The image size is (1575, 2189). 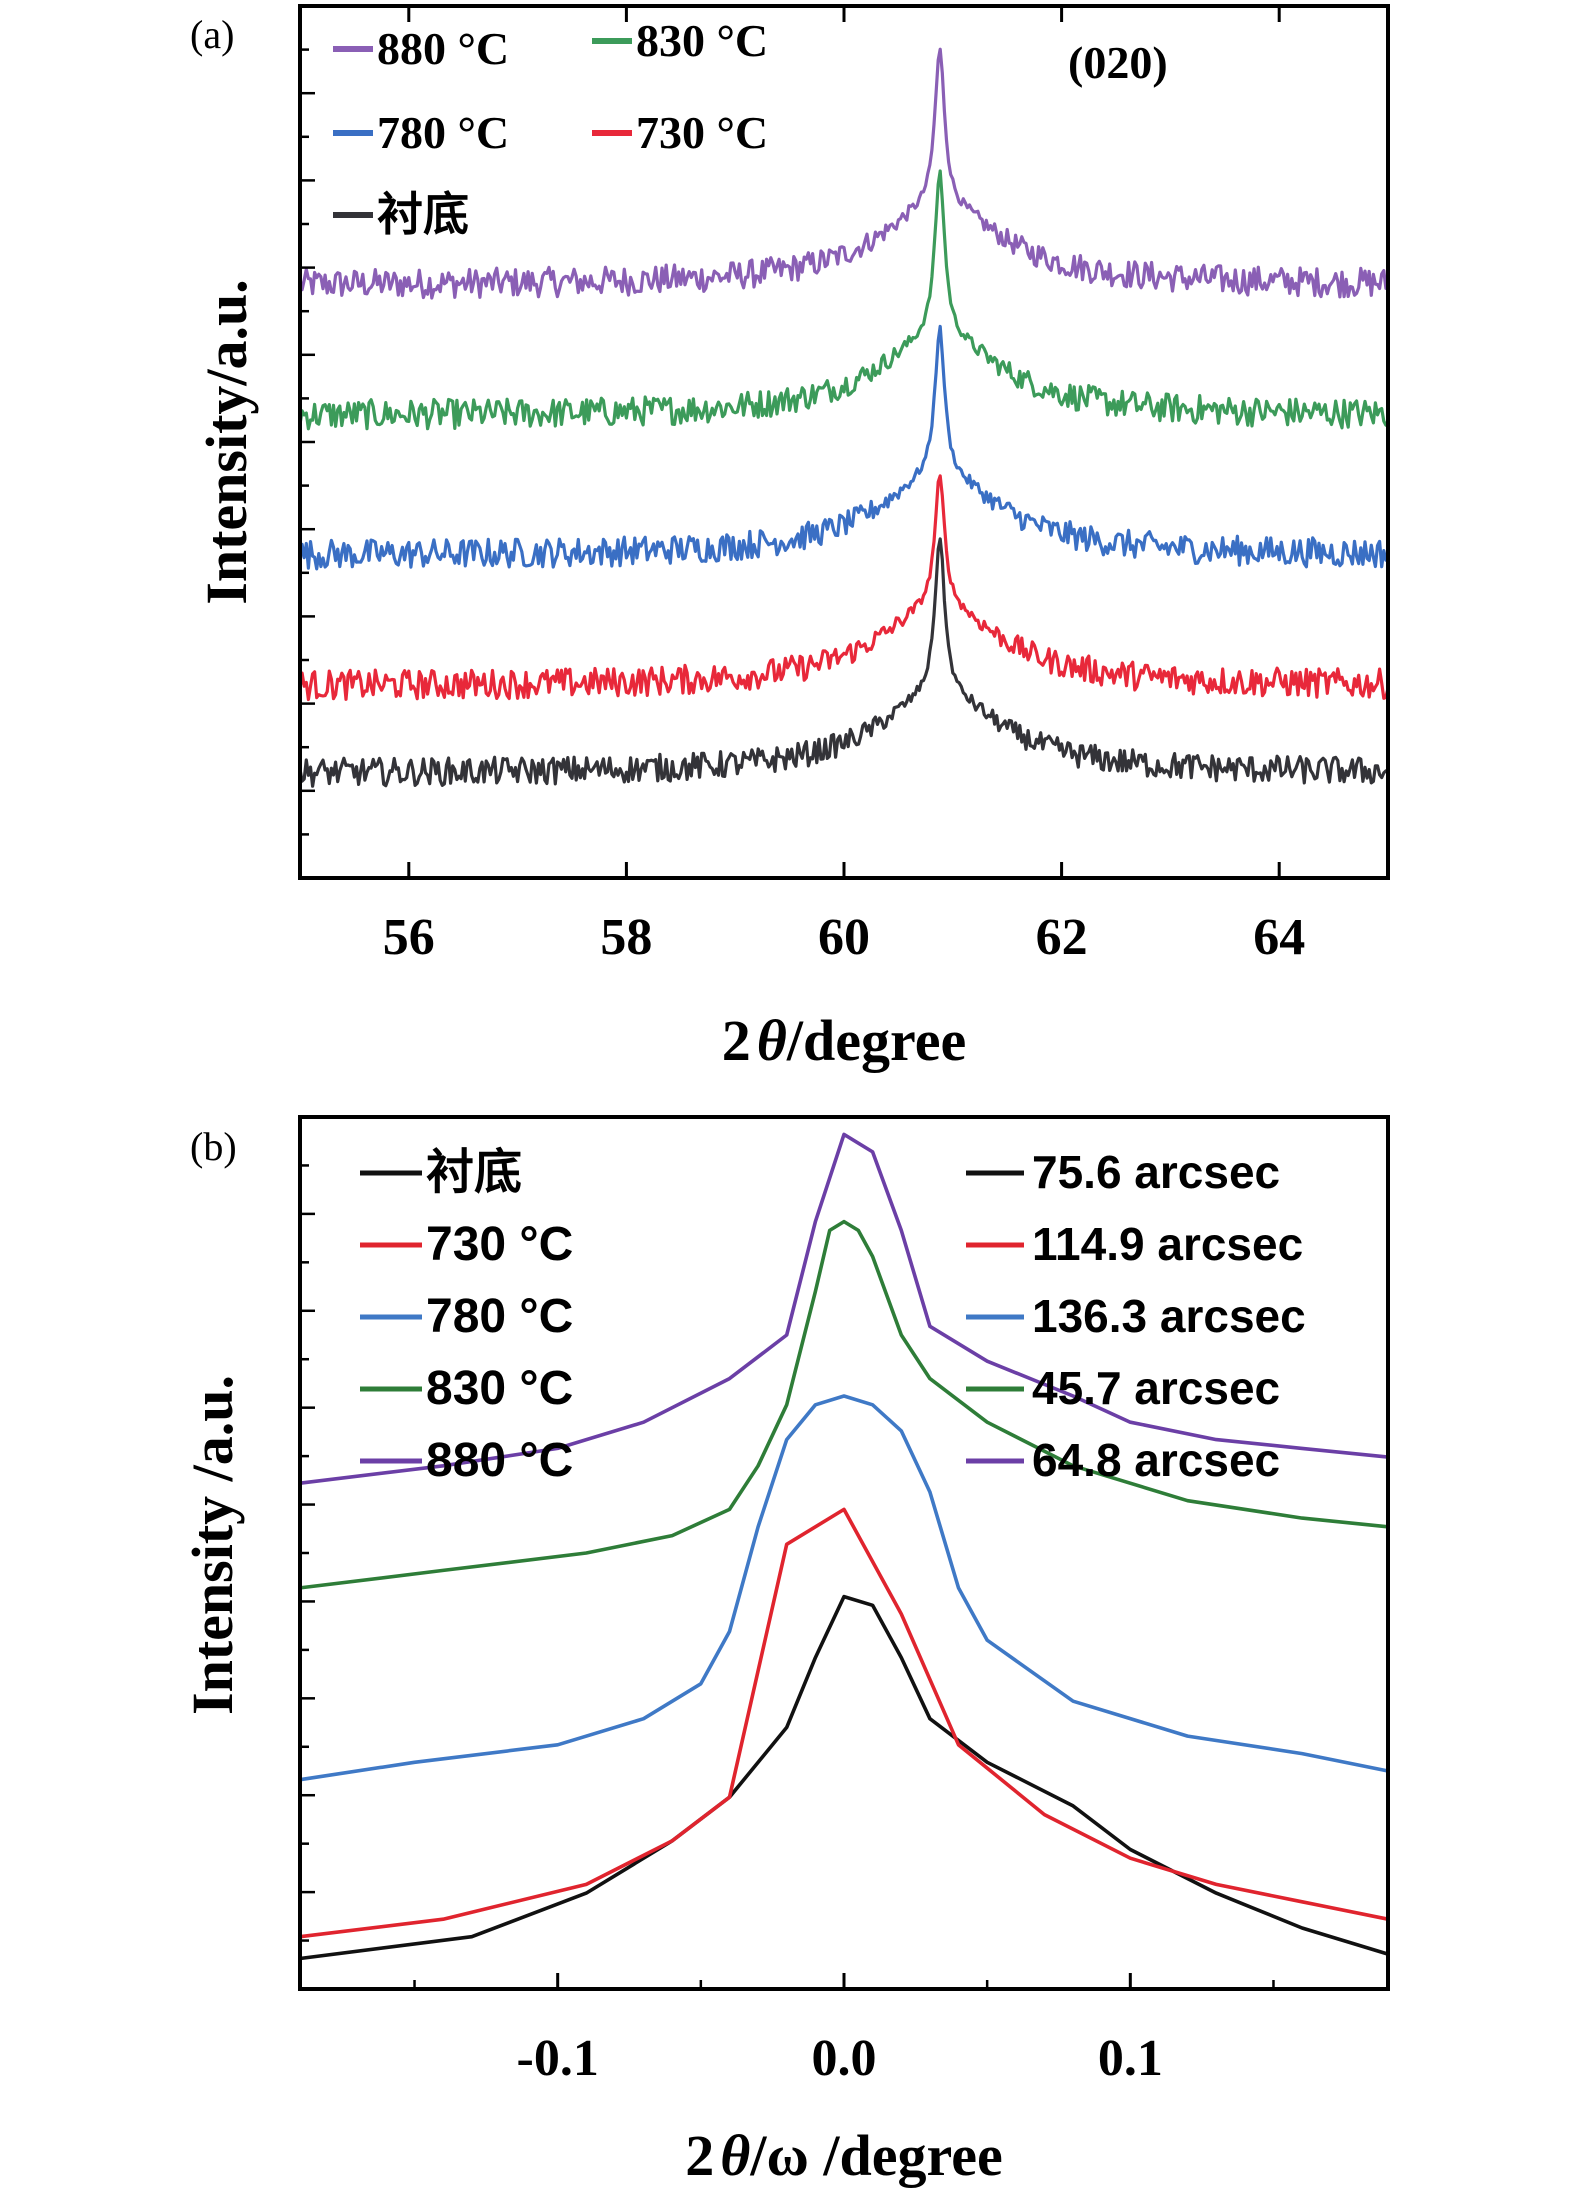 I want to click on panel-b-fwhm-label-830-C: 45.7 arcsec, so click(x=1156, y=1388).